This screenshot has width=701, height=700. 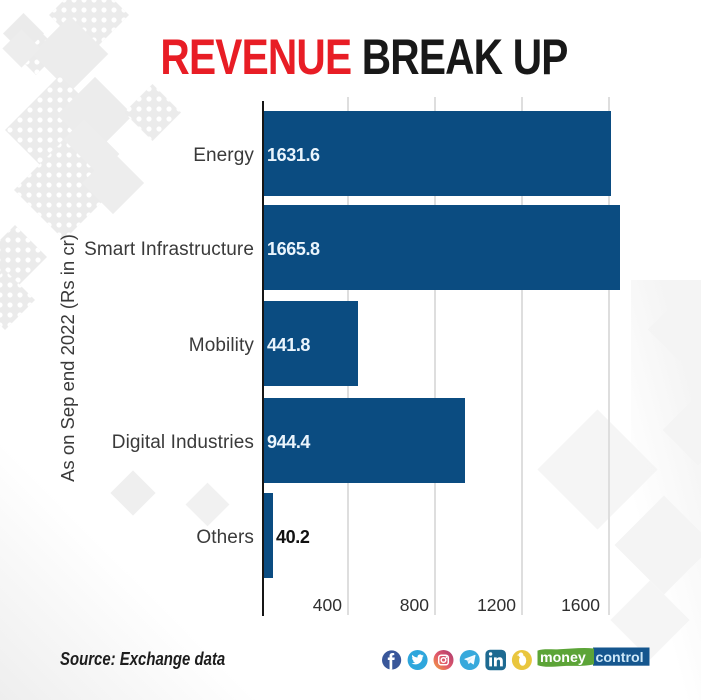 I want to click on svg-text: control, so click(x=620, y=658).